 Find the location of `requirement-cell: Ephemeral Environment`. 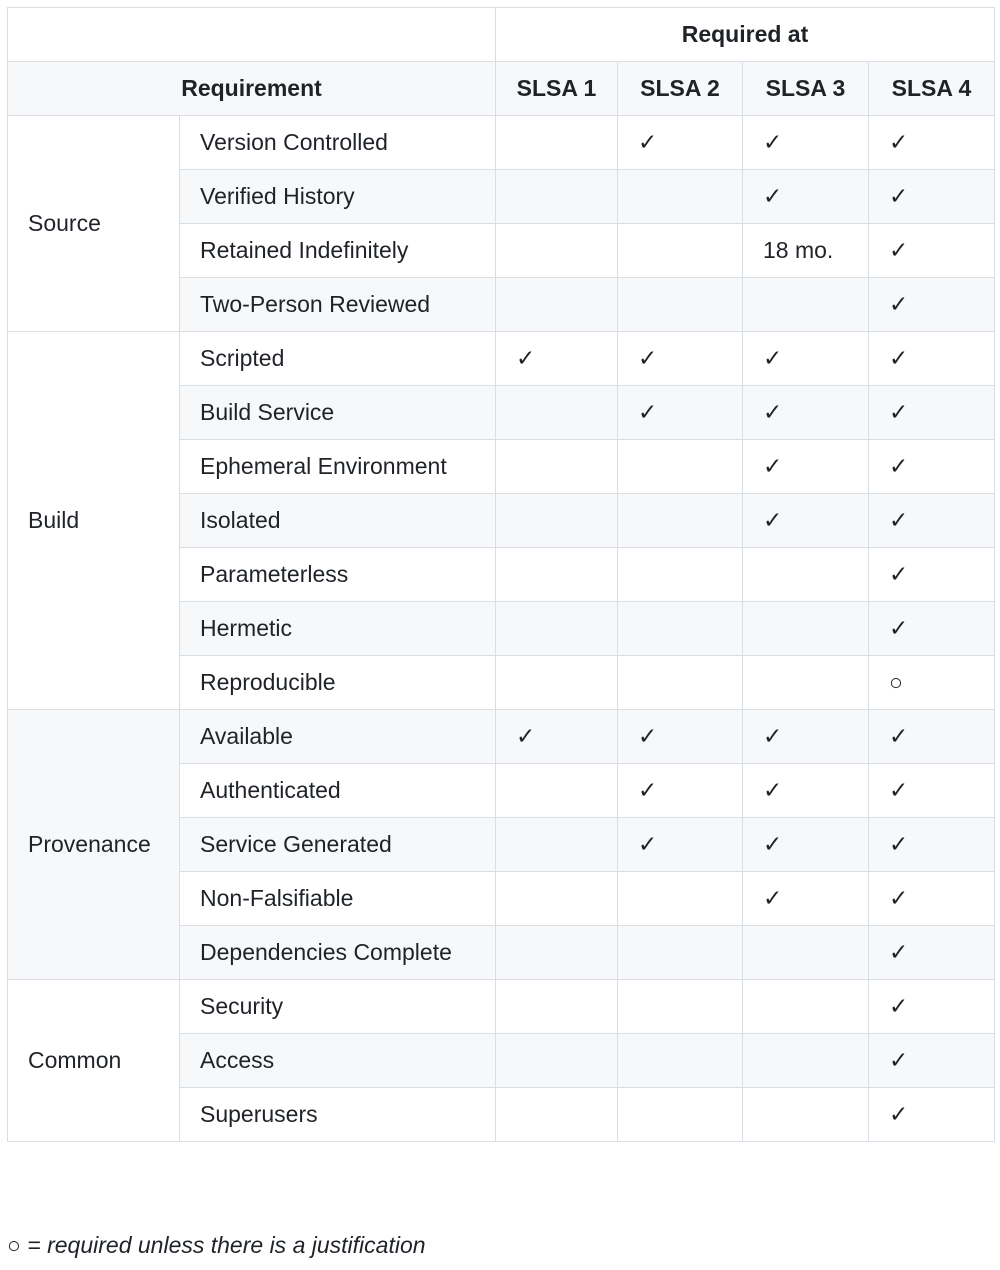

requirement-cell: Ephemeral Environment is located at coordinates (337, 466).